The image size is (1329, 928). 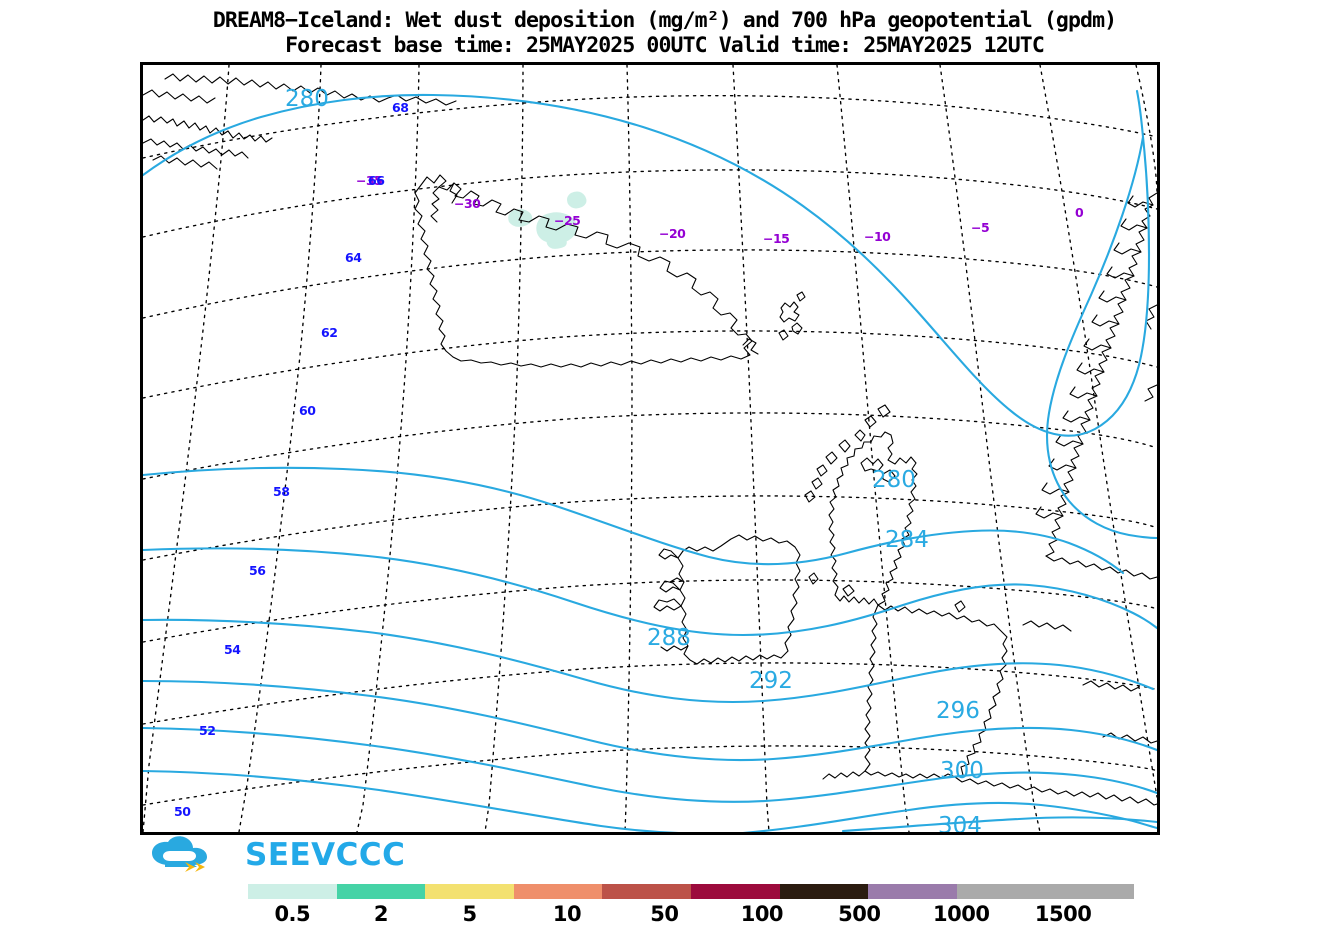 What do you see at coordinates (762, 914) in the screenshot?
I see `colorbar-tick-5: 100` at bounding box center [762, 914].